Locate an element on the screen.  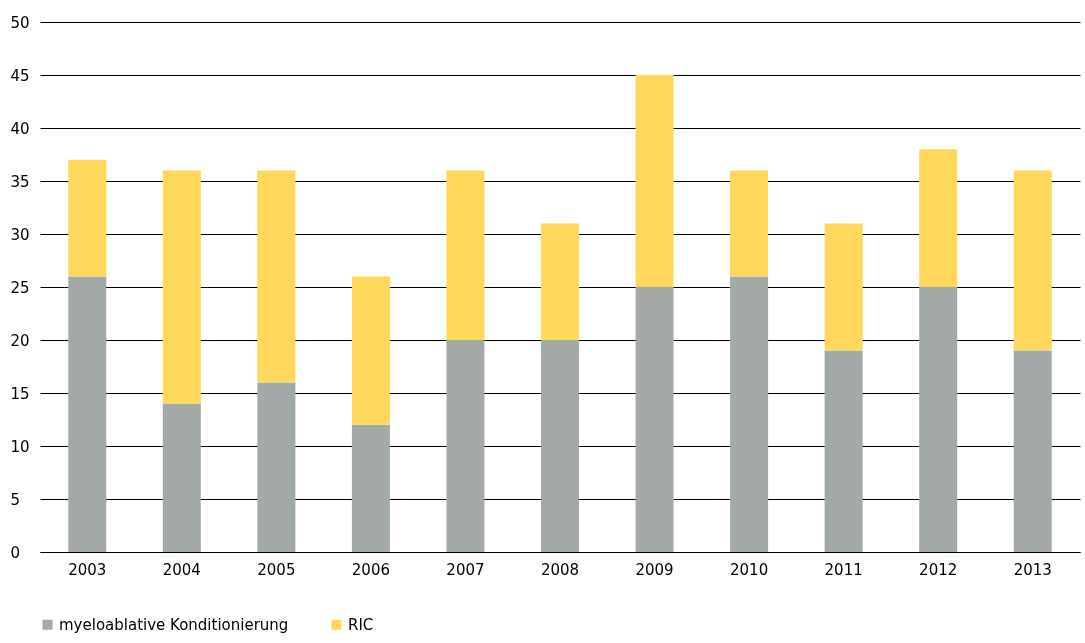
legend-label: myeloablative Konditionierung is located at coordinates (174, 624).